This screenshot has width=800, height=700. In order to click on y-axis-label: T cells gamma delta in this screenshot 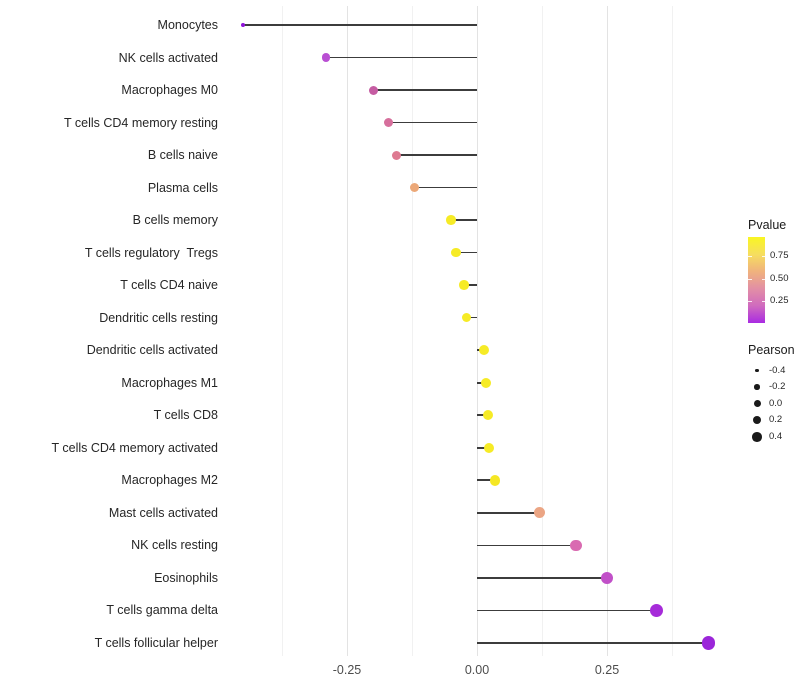, I will do `click(162, 610)`.